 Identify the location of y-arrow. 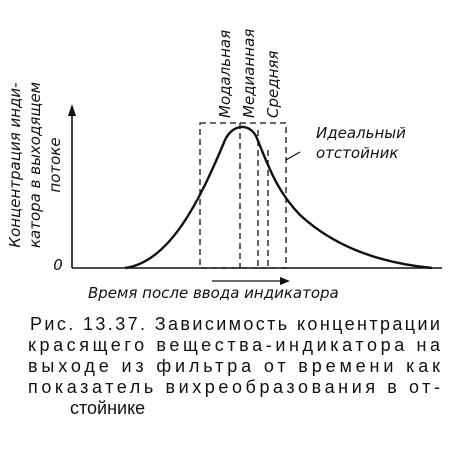
(72, 110).